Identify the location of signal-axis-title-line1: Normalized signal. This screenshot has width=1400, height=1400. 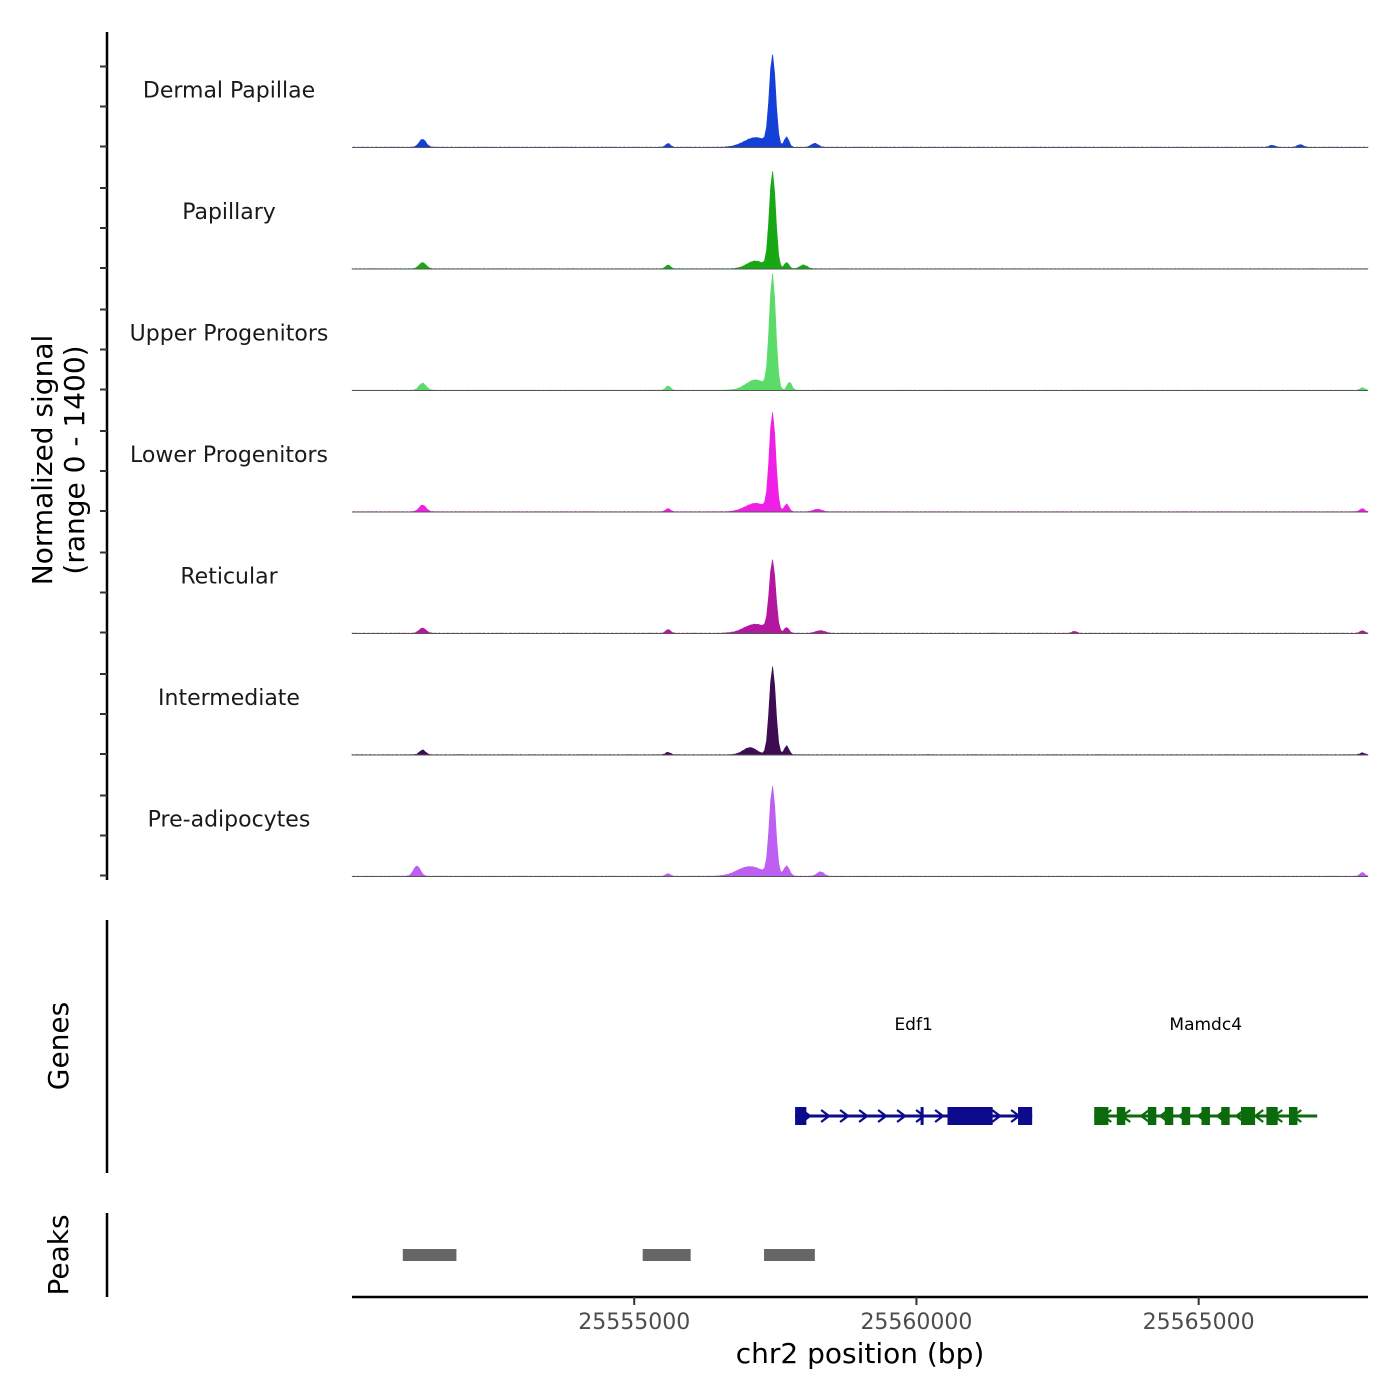
(42, 460).